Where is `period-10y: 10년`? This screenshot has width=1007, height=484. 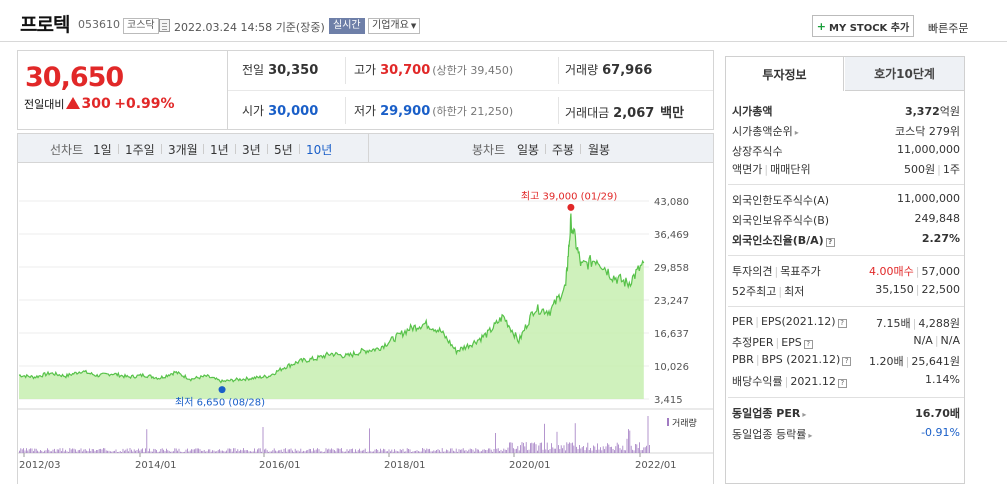 period-10y: 10년 is located at coordinates (319, 150).